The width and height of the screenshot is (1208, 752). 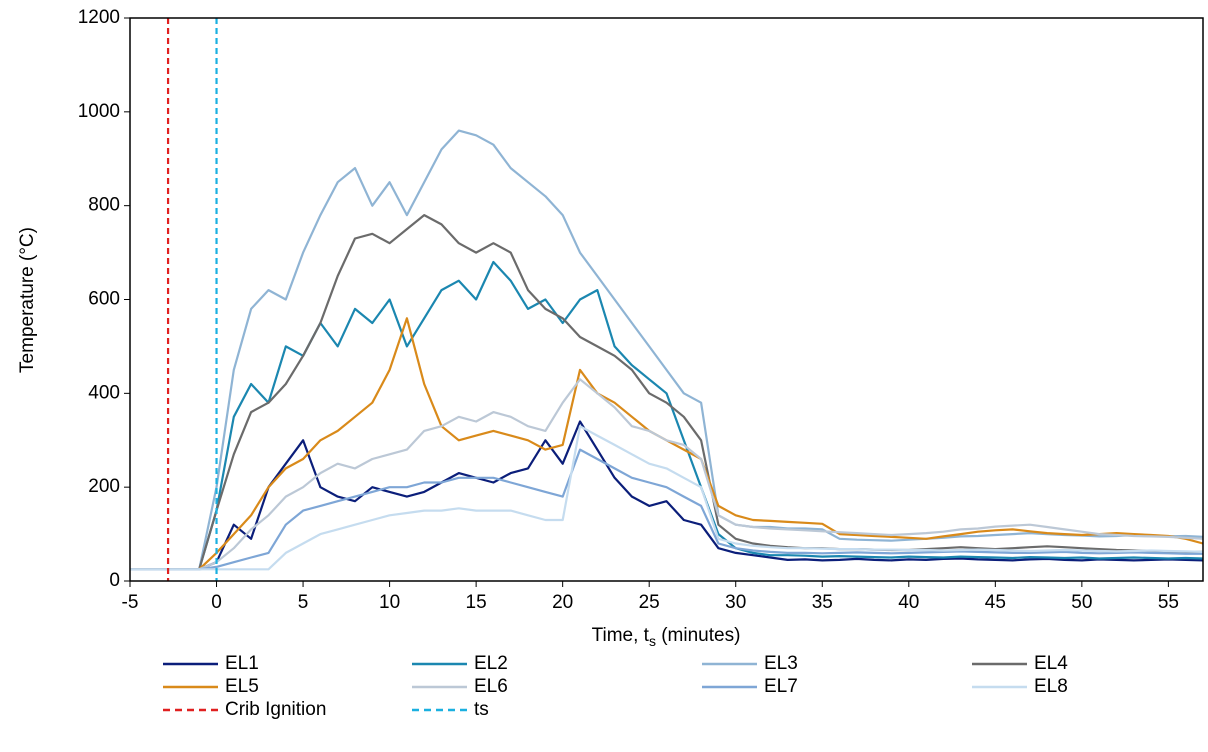 I want to click on x-label-sub: s, so click(x=652, y=641).